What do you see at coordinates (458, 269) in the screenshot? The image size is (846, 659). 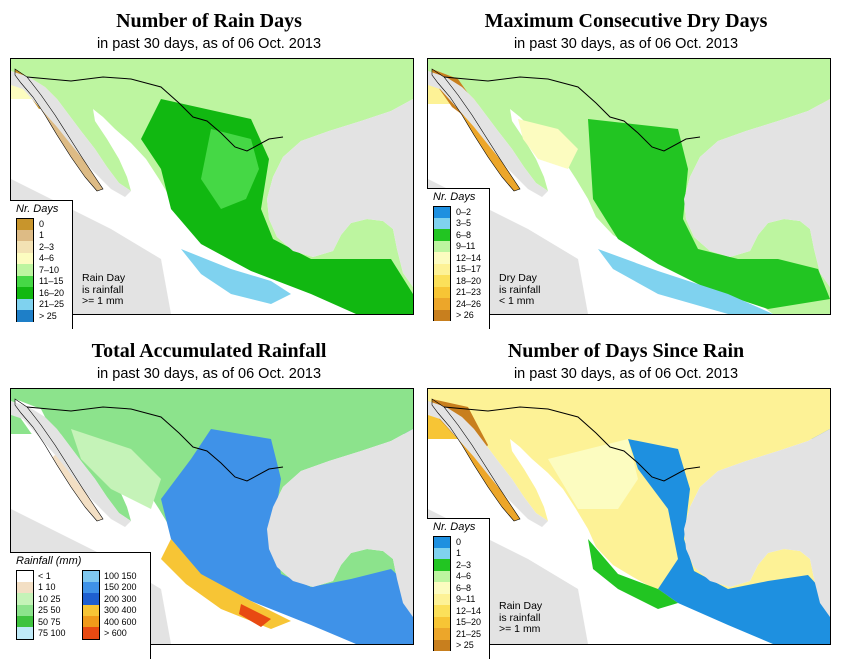 I see `legend-item: 15–17` at bounding box center [458, 269].